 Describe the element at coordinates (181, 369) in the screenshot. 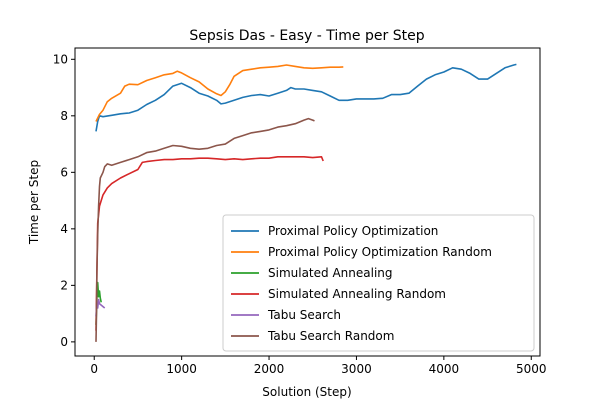

I see `x-tick-label: 1000` at that location.